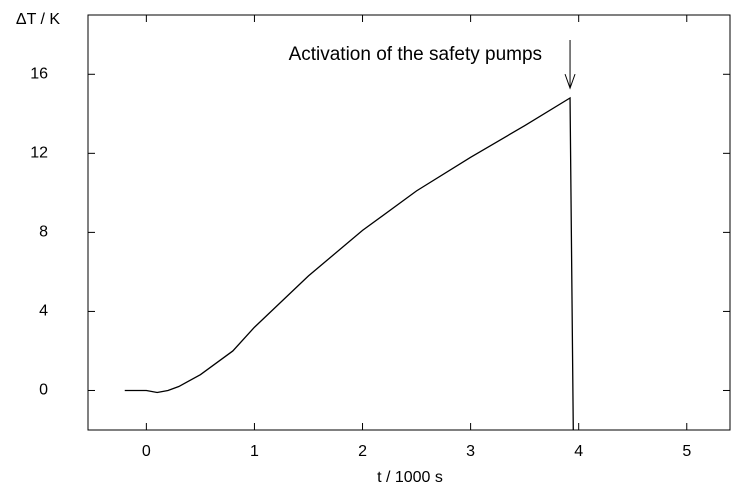  I want to click on x-tick-label: 3, so click(470, 451).